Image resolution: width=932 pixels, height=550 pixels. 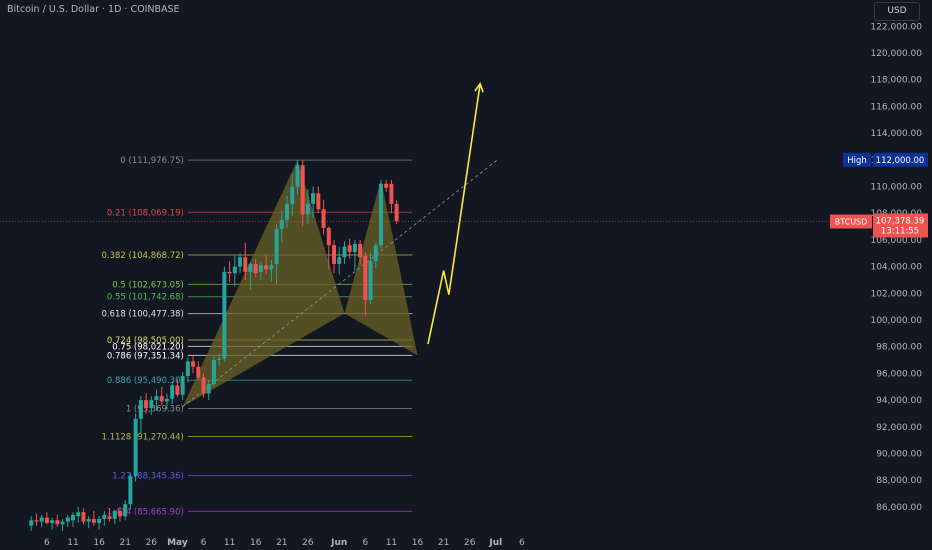 What do you see at coordinates (896, 134) in the screenshot?
I see `y-axis-tick-label: 114,000.00` at bounding box center [896, 134].